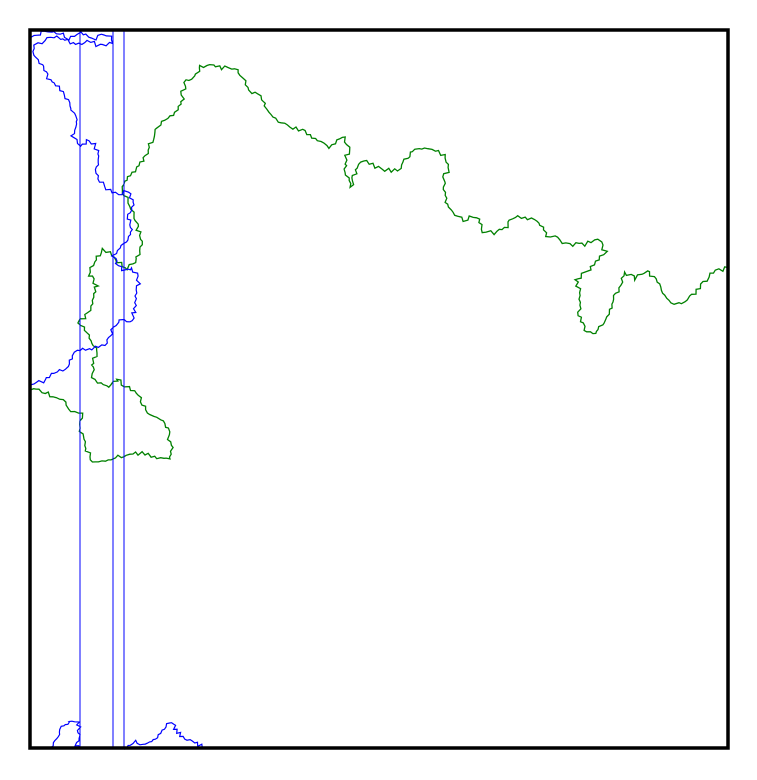  I want to click on blue-path-bottom-left, so click(67, 734).